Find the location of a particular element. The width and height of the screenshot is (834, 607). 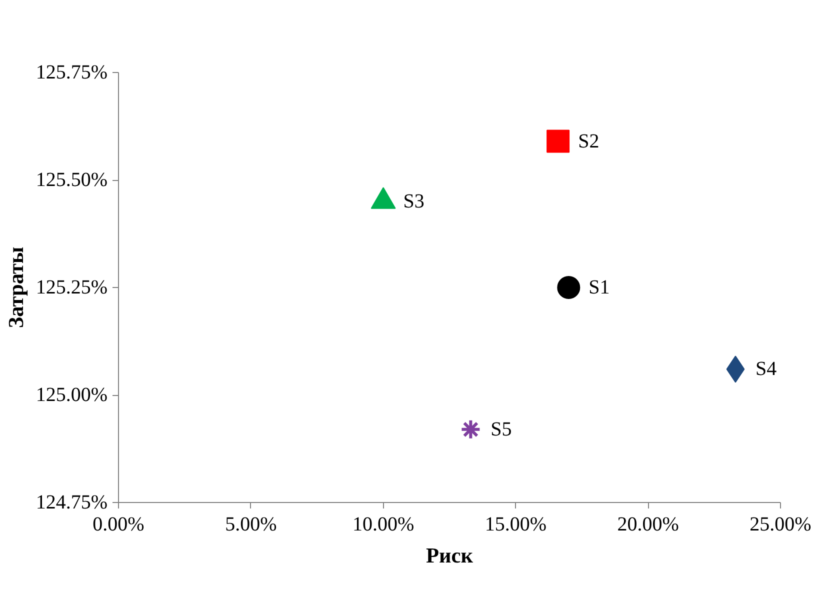

x-tick-label: 5.00% is located at coordinates (251, 525).